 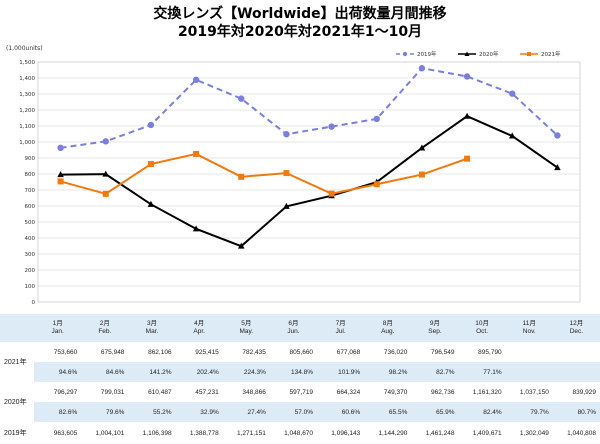 What do you see at coordinates (246, 392) in the screenshot?
I see `table-cell-value: 348,866` at bounding box center [246, 392].